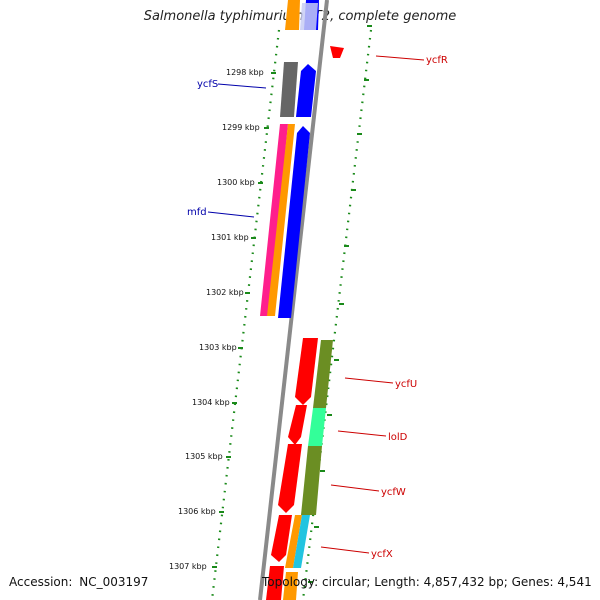  I want to click on gene-ycfU, so click(323, 374).